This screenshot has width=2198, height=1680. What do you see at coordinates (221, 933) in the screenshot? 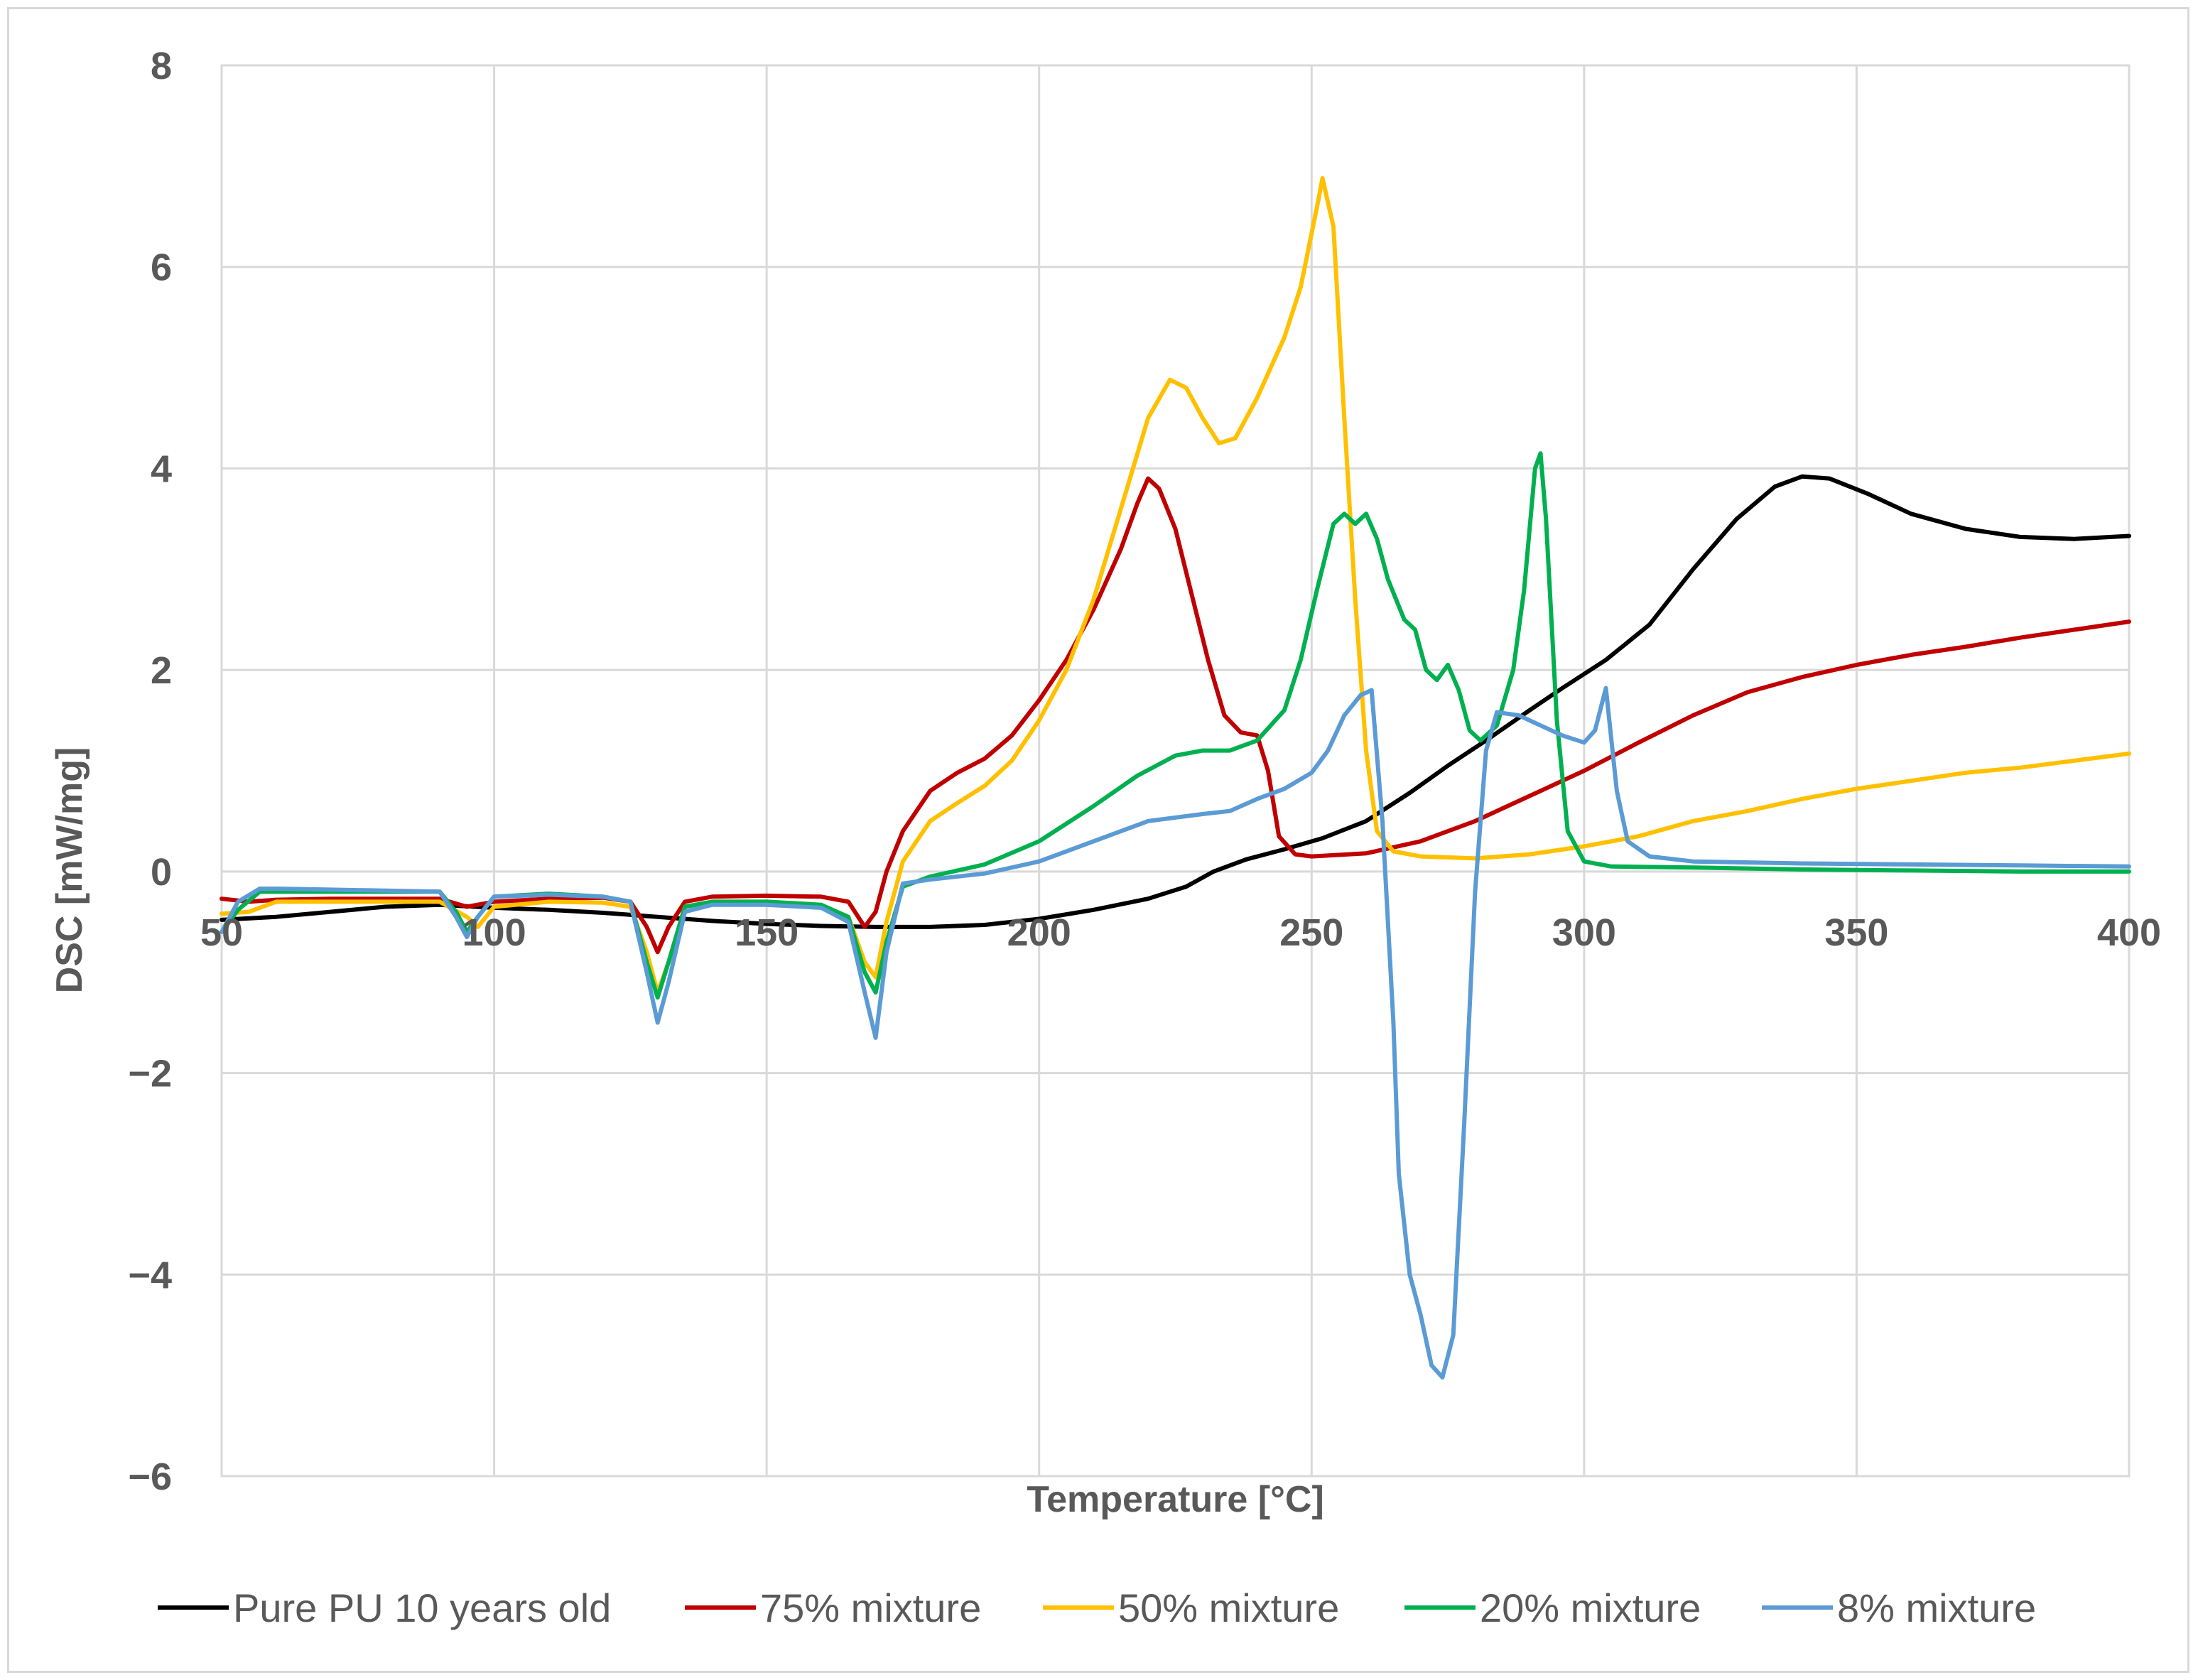
I see `x-tick-label: 50` at bounding box center [221, 933].